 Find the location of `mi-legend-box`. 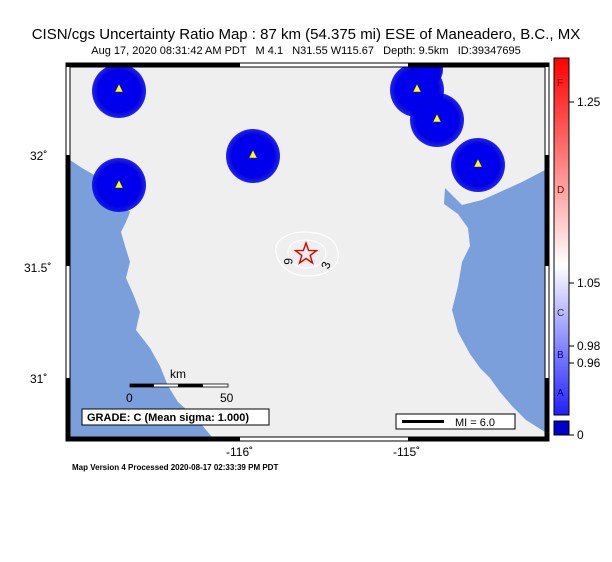

mi-legend-box is located at coordinates (455, 421).